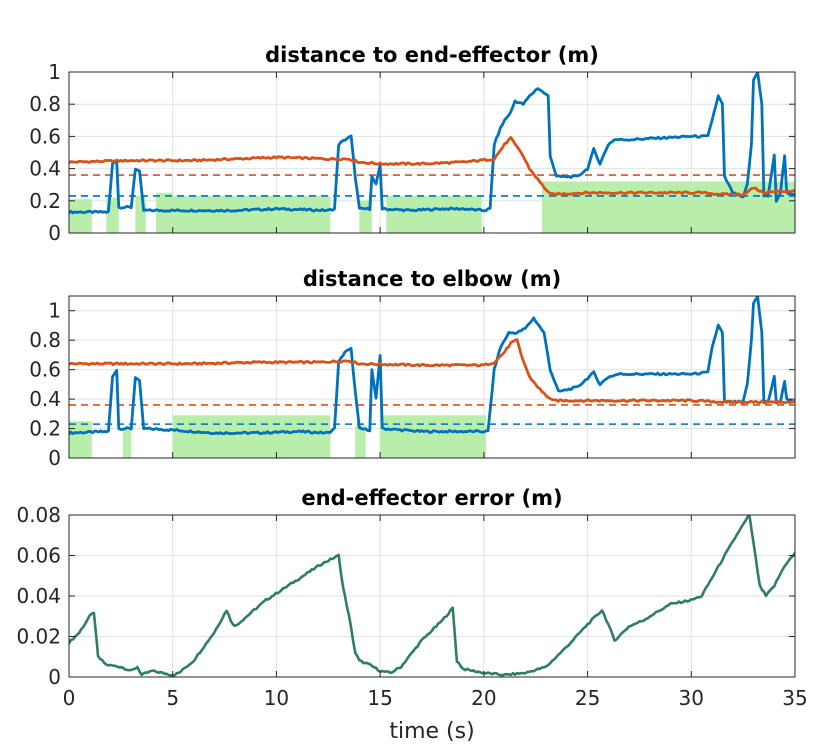  I want to click on y-tick-label: 0.02, so click(38, 637).